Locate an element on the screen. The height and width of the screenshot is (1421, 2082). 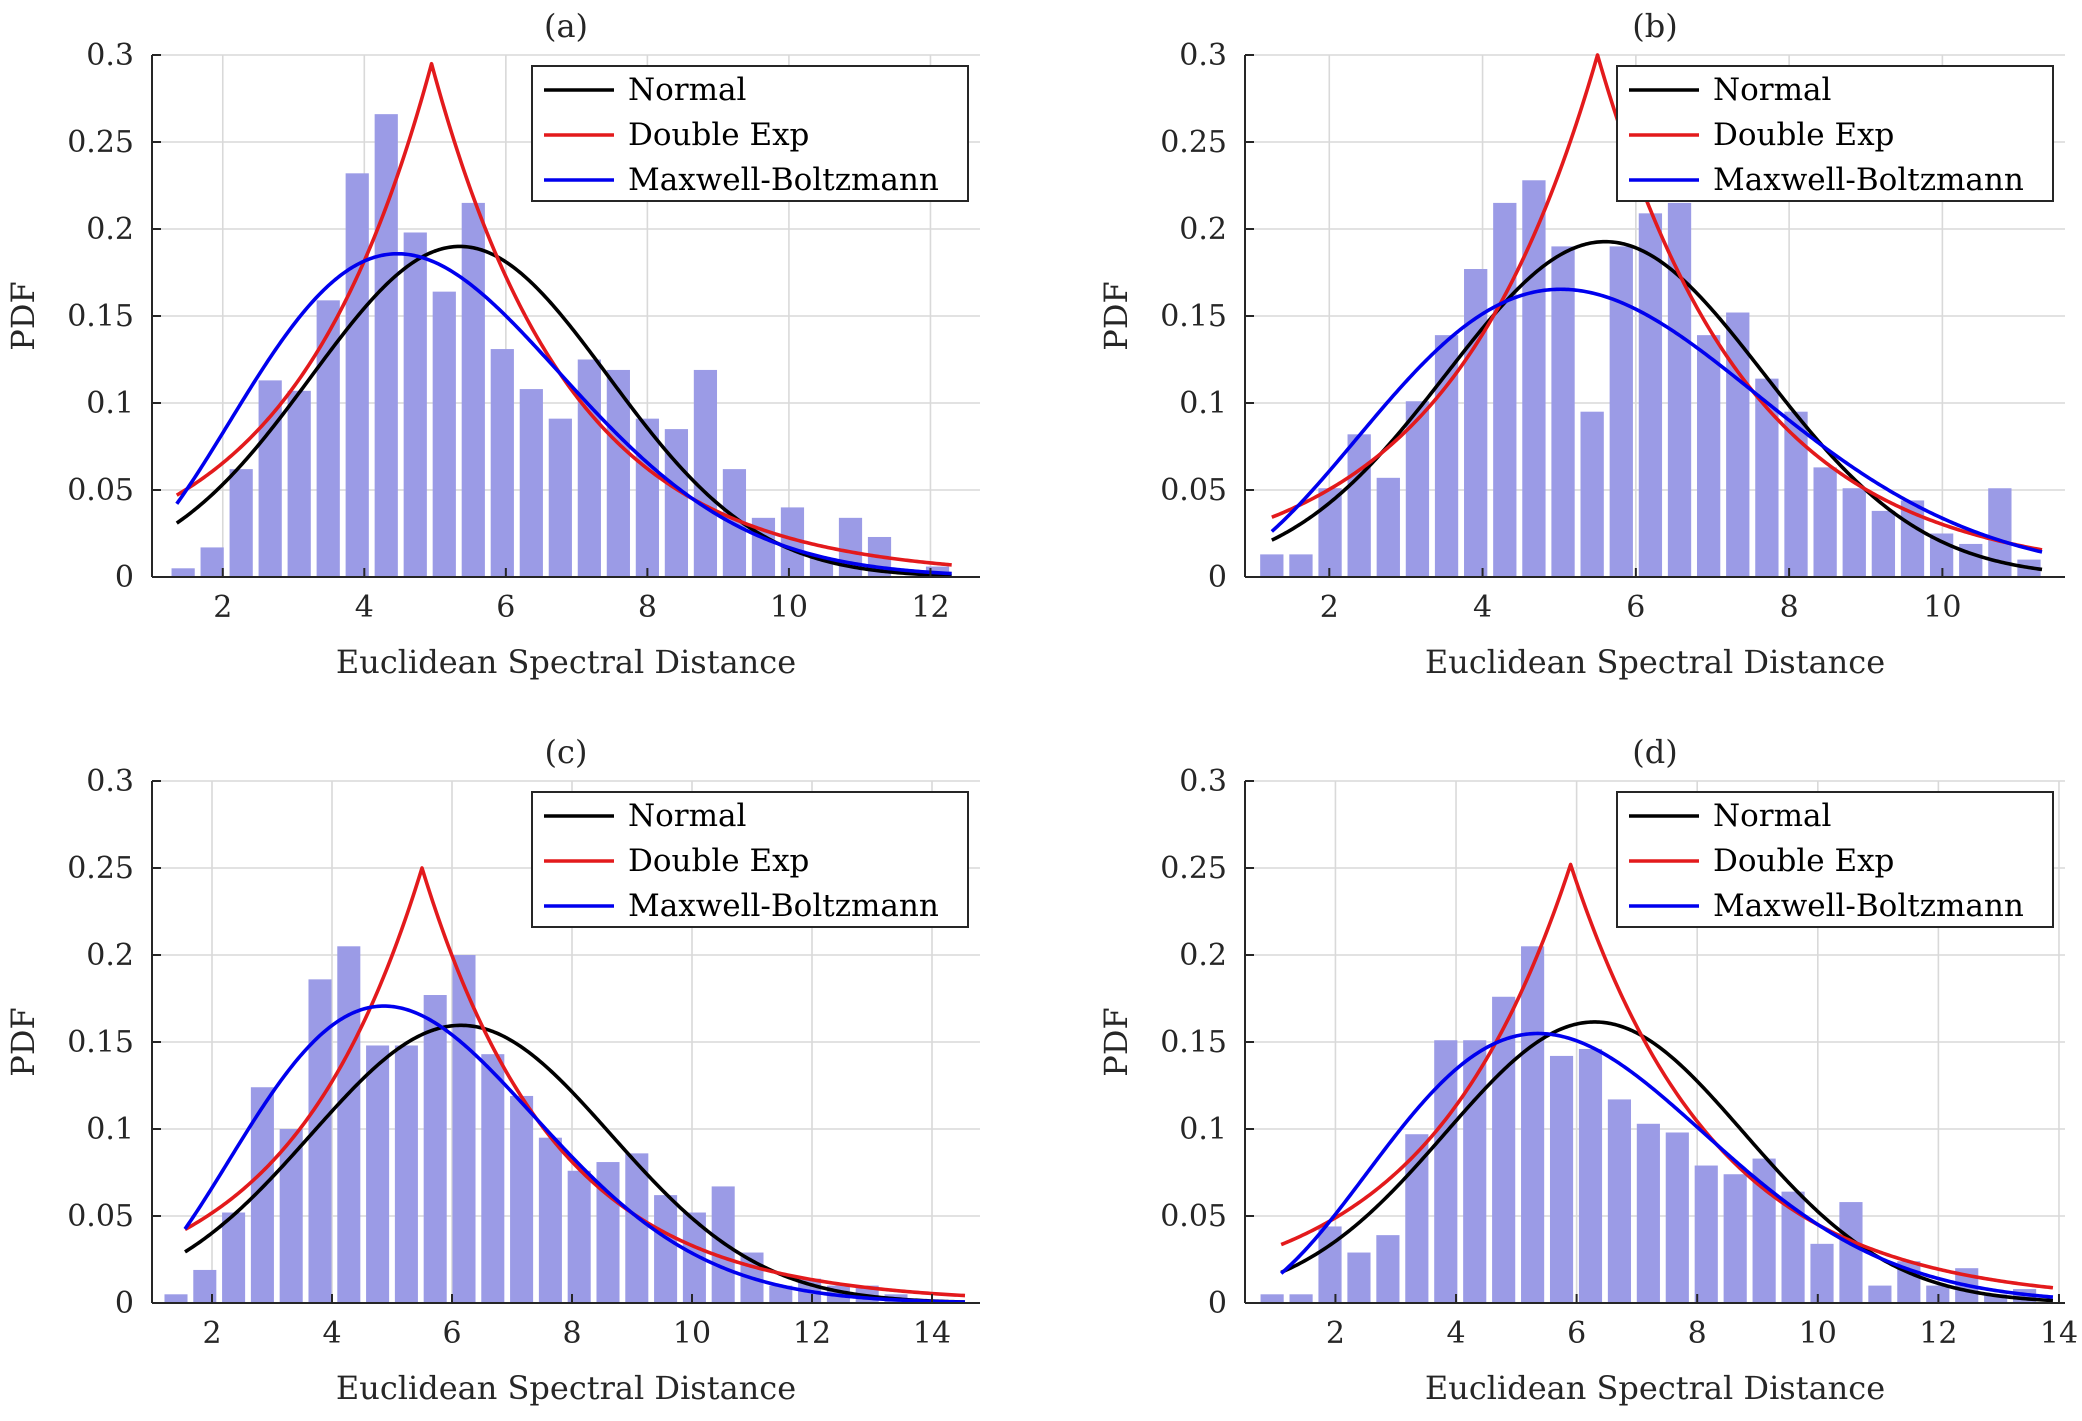
legend-label: Maxwell-Boltzmann is located at coordinates (1868, 906).